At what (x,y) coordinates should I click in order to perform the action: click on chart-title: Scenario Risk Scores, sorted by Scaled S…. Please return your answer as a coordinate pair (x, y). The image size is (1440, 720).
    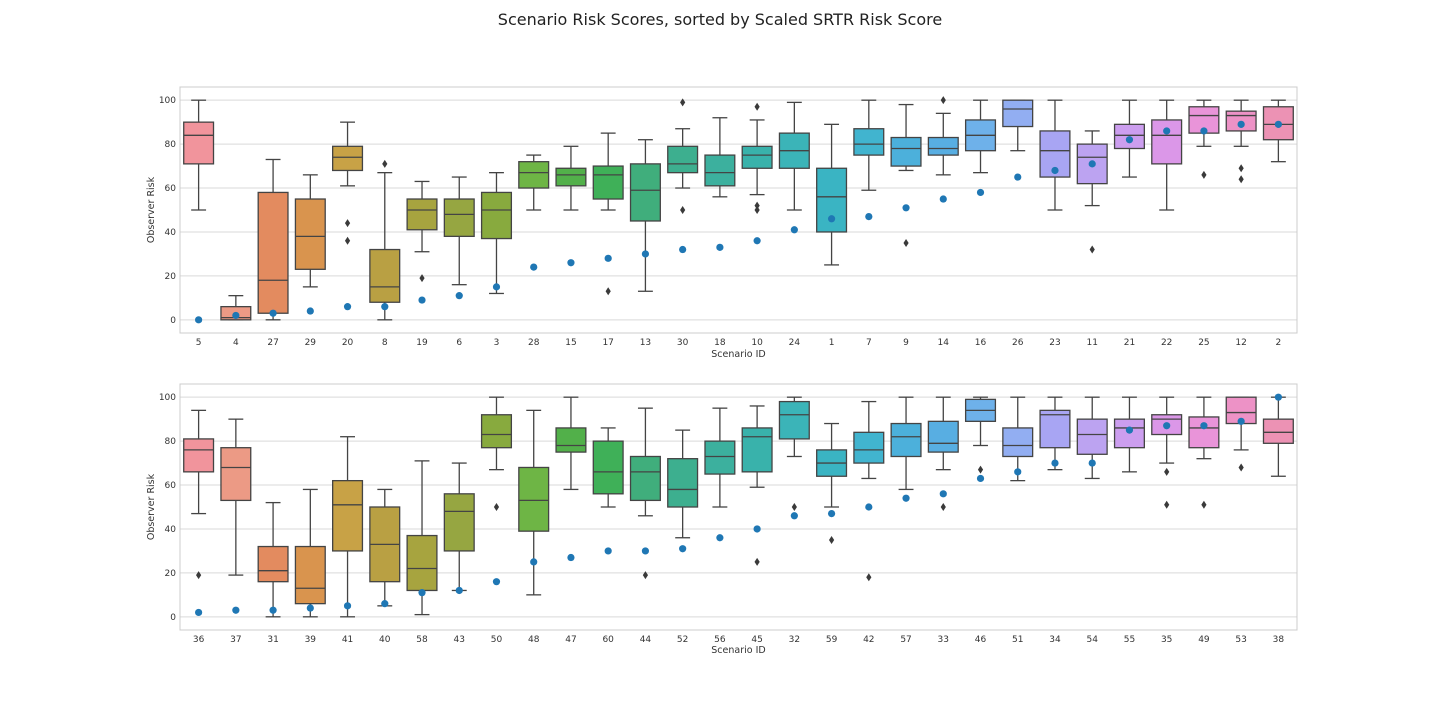
    Looking at the image, I should click on (720, 19).